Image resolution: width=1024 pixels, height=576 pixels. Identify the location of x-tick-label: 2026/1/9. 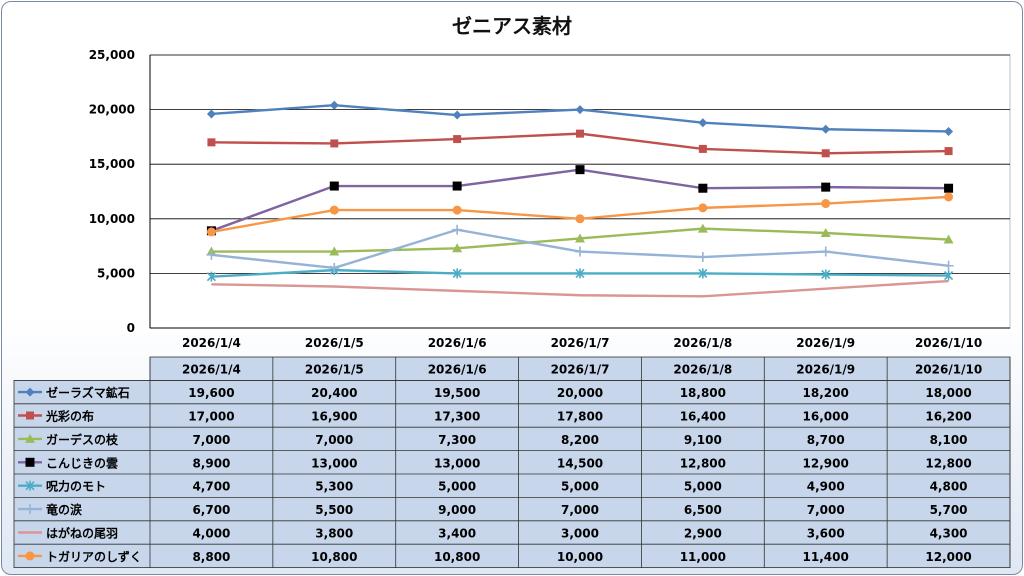
(825, 343).